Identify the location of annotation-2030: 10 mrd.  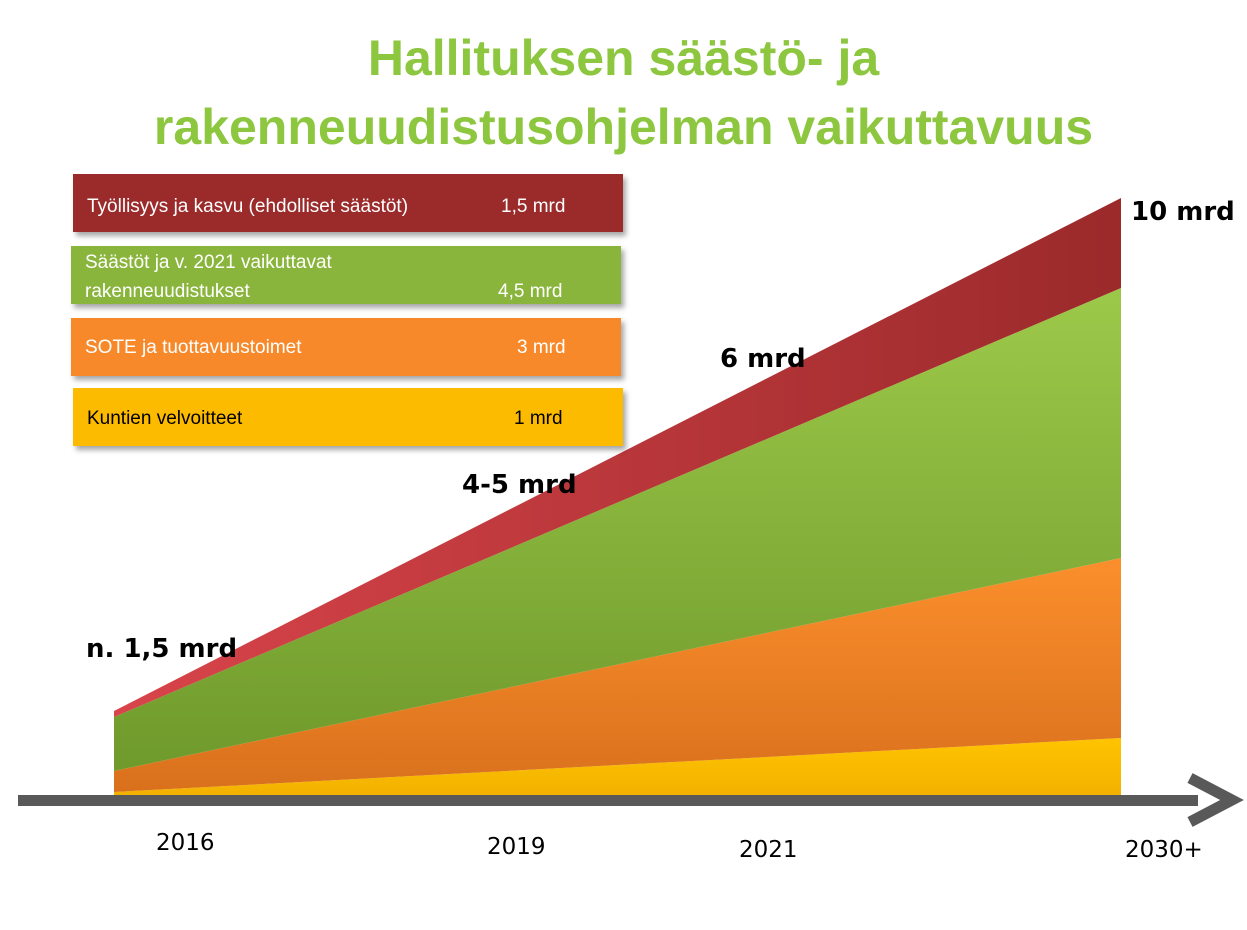
(1183, 212).